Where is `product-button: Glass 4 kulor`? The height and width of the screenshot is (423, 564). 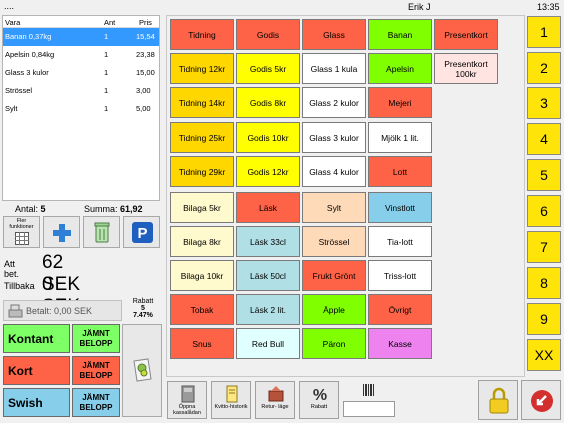 product-button: Glass 4 kulor is located at coordinates (334, 171).